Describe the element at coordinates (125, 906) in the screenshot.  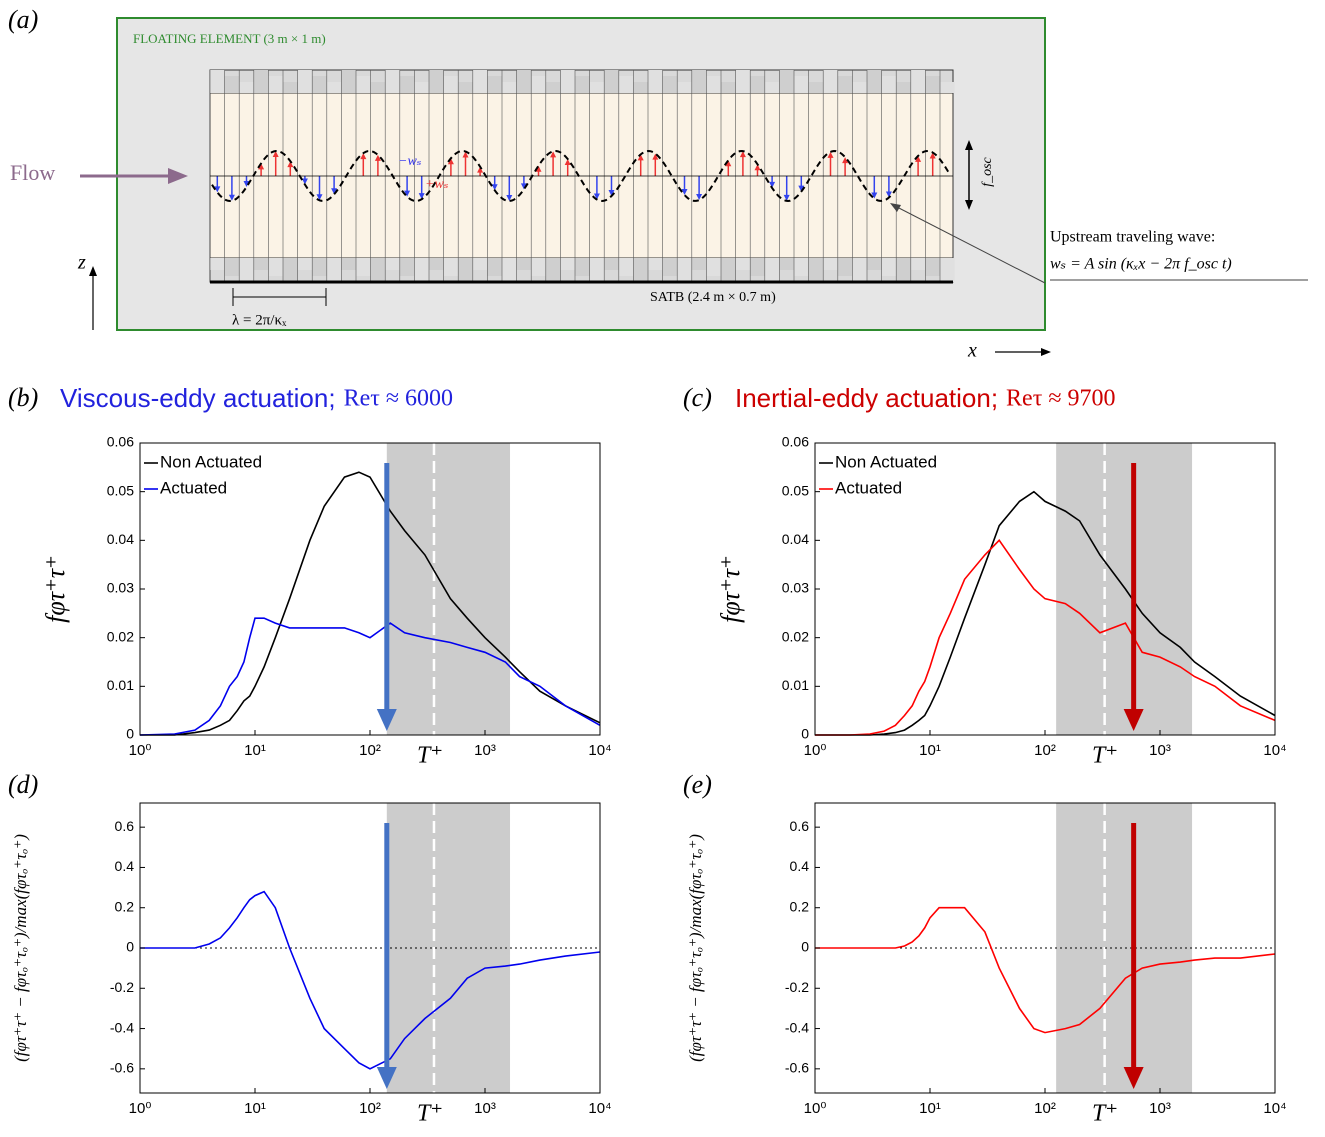
I see `y-tick-label: 0.2` at that location.